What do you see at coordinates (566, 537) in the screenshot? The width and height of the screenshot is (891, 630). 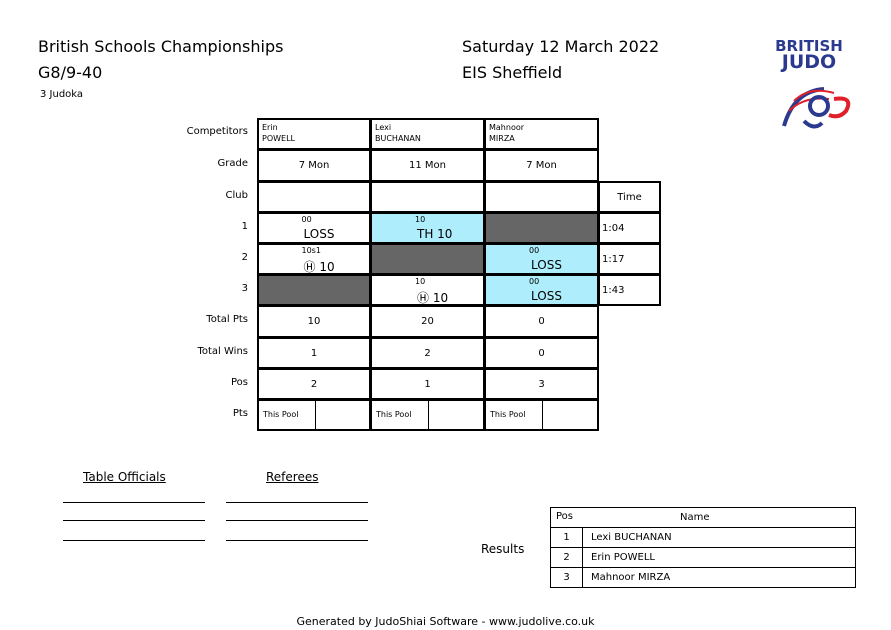 I see `result-pos: 1` at bounding box center [566, 537].